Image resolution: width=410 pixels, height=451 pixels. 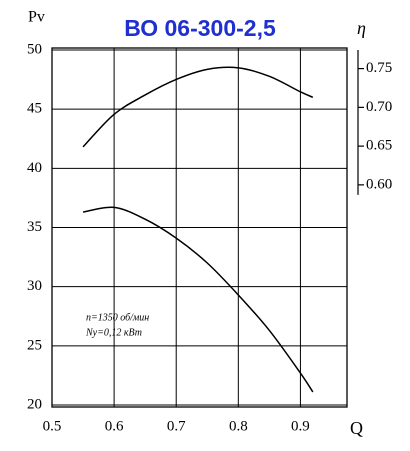 What do you see at coordinates (34, 168) in the screenshot?
I see `y-tick-label: 40` at bounding box center [34, 168].